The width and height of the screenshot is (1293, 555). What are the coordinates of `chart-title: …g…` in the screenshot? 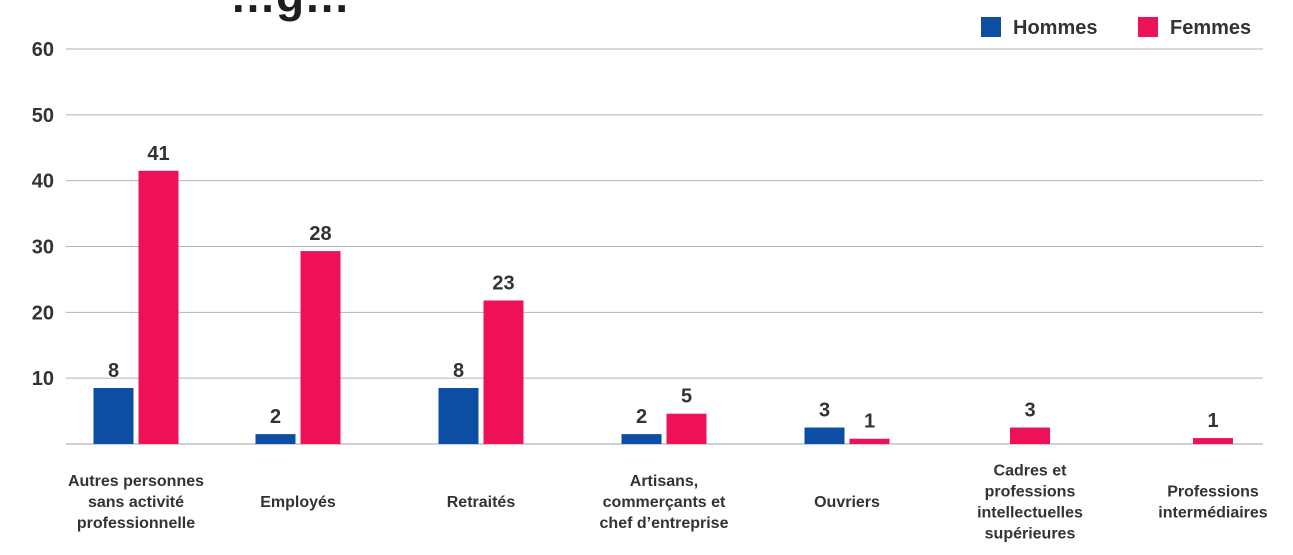 It's located at (290, 11).